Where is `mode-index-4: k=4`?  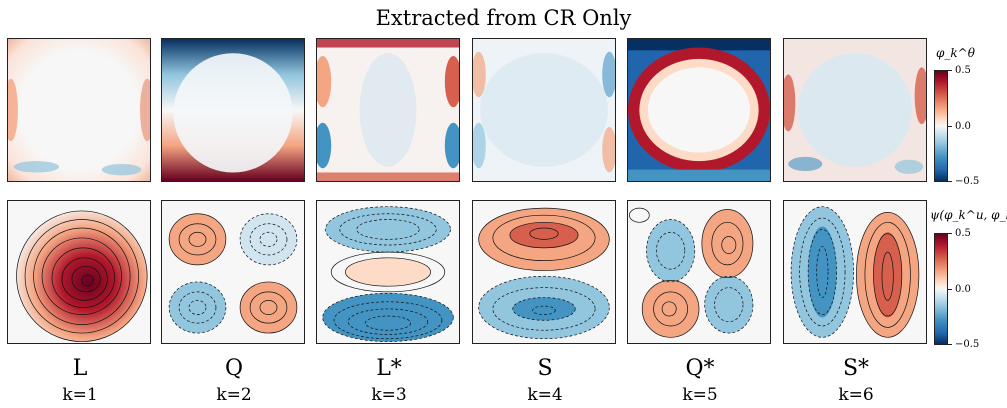
mode-index-4: k=4 is located at coordinates (545, 395).